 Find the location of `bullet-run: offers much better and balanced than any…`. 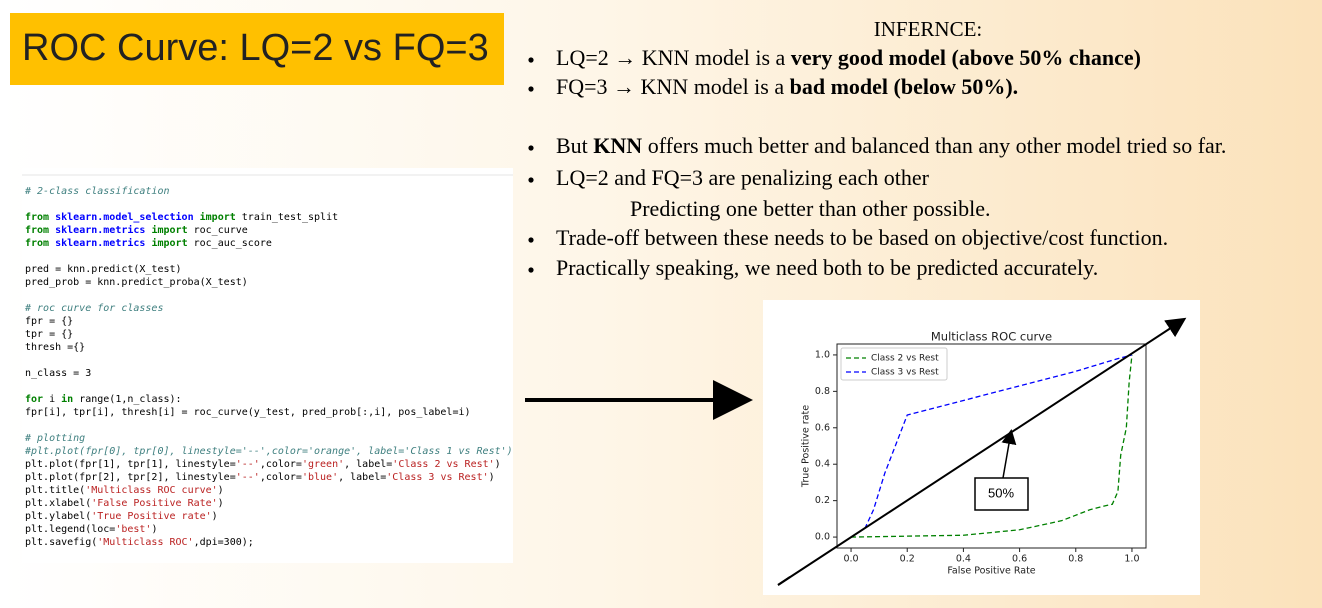

bullet-run: offers much better and balanced than any… is located at coordinates (934, 145).